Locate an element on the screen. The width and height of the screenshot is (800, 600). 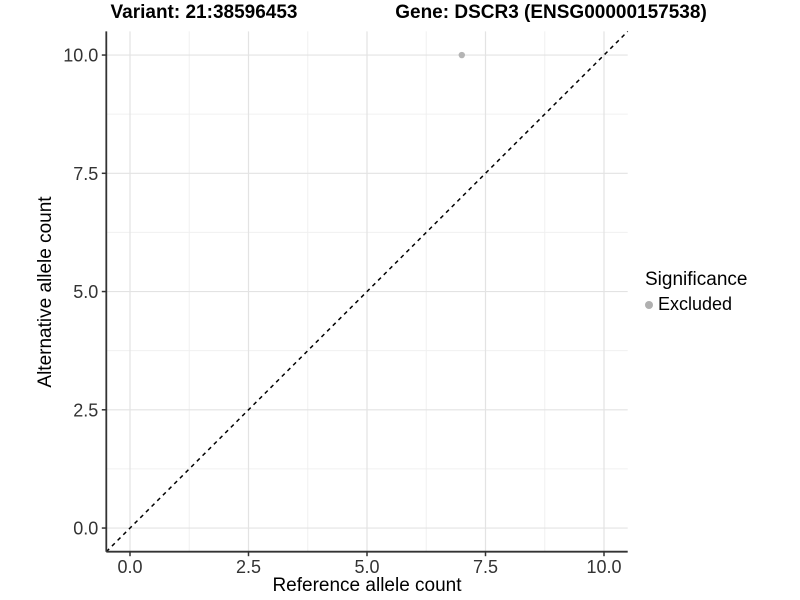
gene-title: Gene: DSCR3 (ENSG00000157538) is located at coordinates (551, 12).